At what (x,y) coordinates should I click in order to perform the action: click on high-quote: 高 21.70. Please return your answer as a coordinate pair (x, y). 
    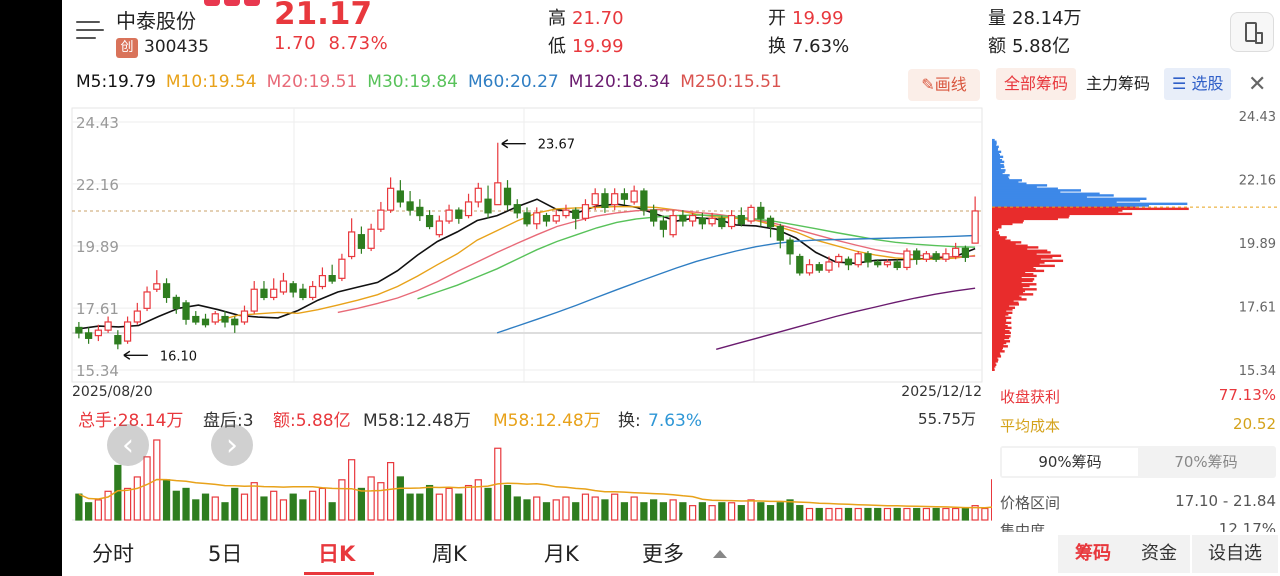
    Looking at the image, I should click on (586, 18).